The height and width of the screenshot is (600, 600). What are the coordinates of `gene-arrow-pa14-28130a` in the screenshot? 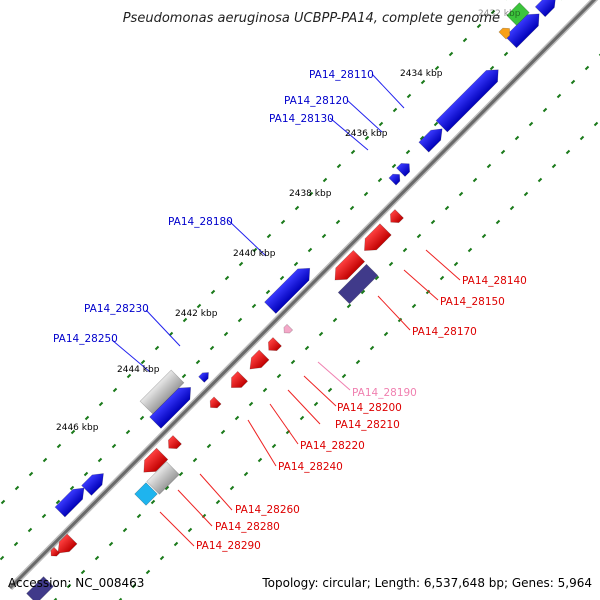 It's located at (403, 170).